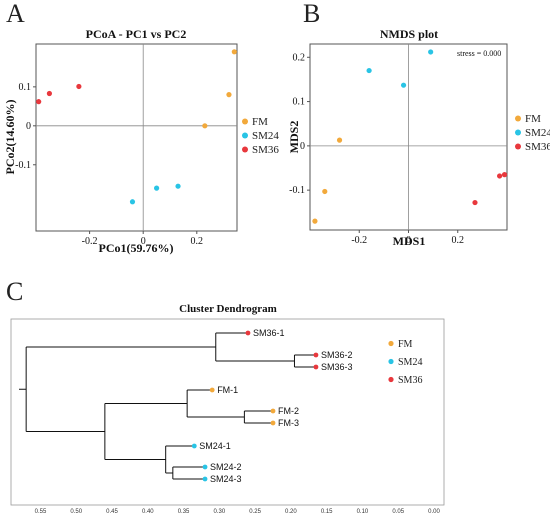 The width and height of the screenshot is (550, 518). I want to click on nmds-legend: FM SM24 SM36, so click(532, 133).